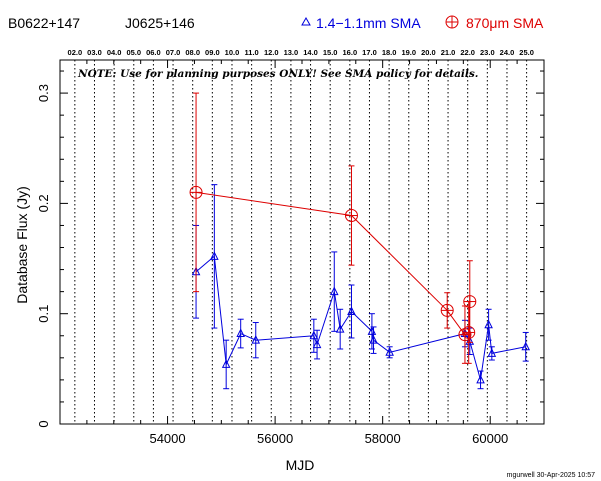  What do you see at coordinates (114, 52) in the screenshot?
I see `top-axis-tick-label: 04.0` at bounding box center [114, 52].